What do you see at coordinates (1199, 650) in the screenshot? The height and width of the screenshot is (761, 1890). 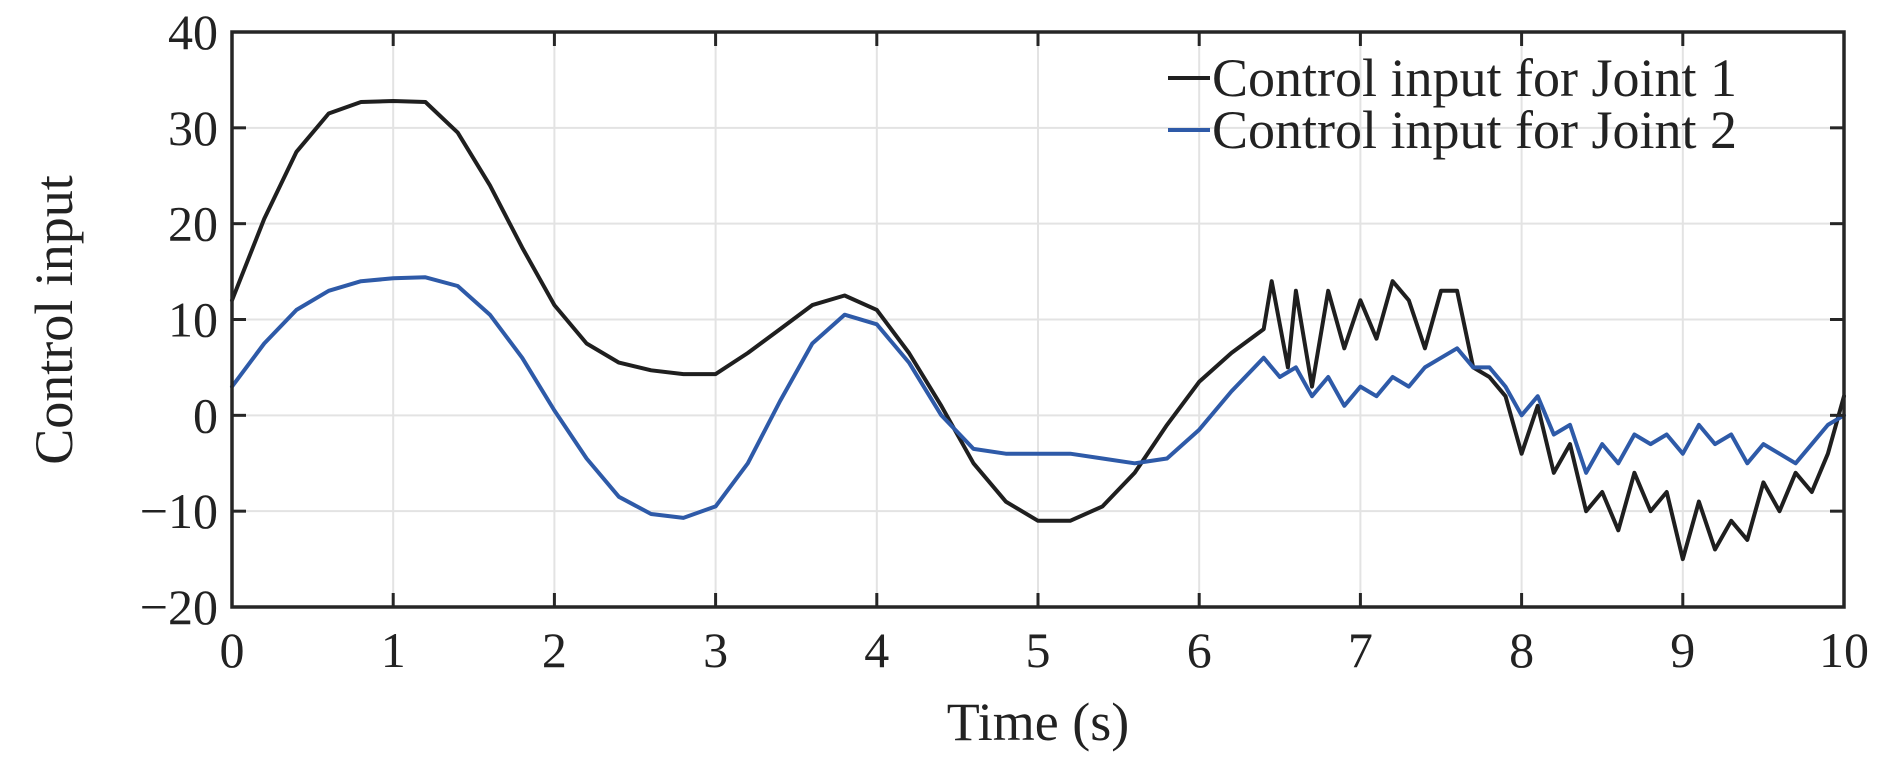 I see `x-tick-label: 6` at bounding box center [1199, 650].